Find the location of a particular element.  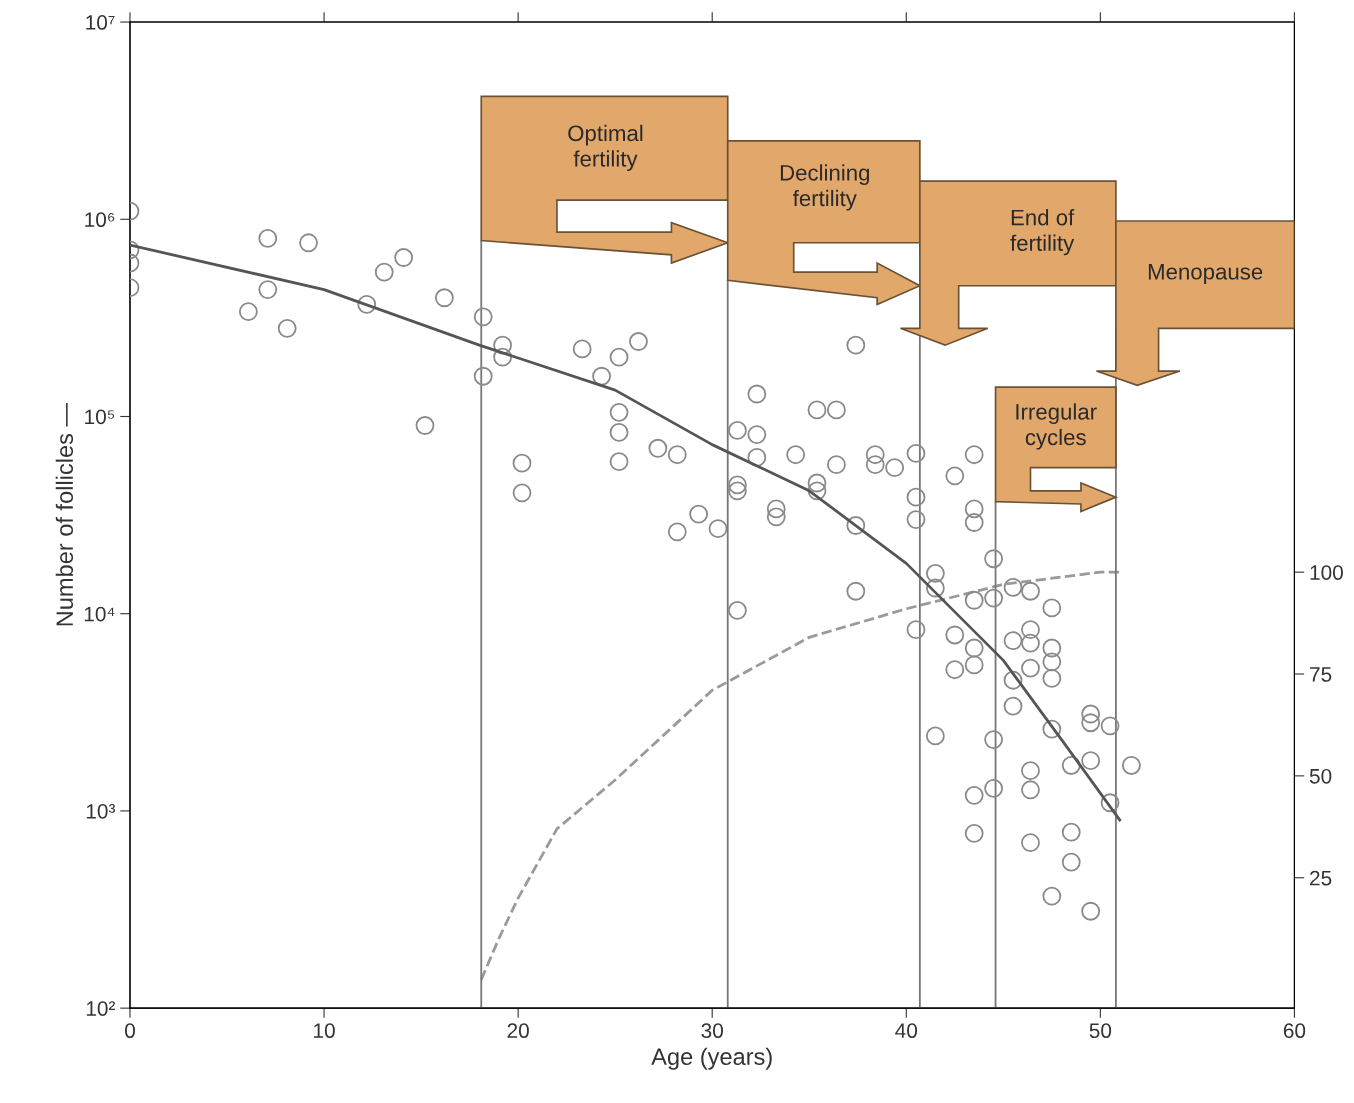

x-axis-title: Age (years) is located at coordinates (711, 1058).